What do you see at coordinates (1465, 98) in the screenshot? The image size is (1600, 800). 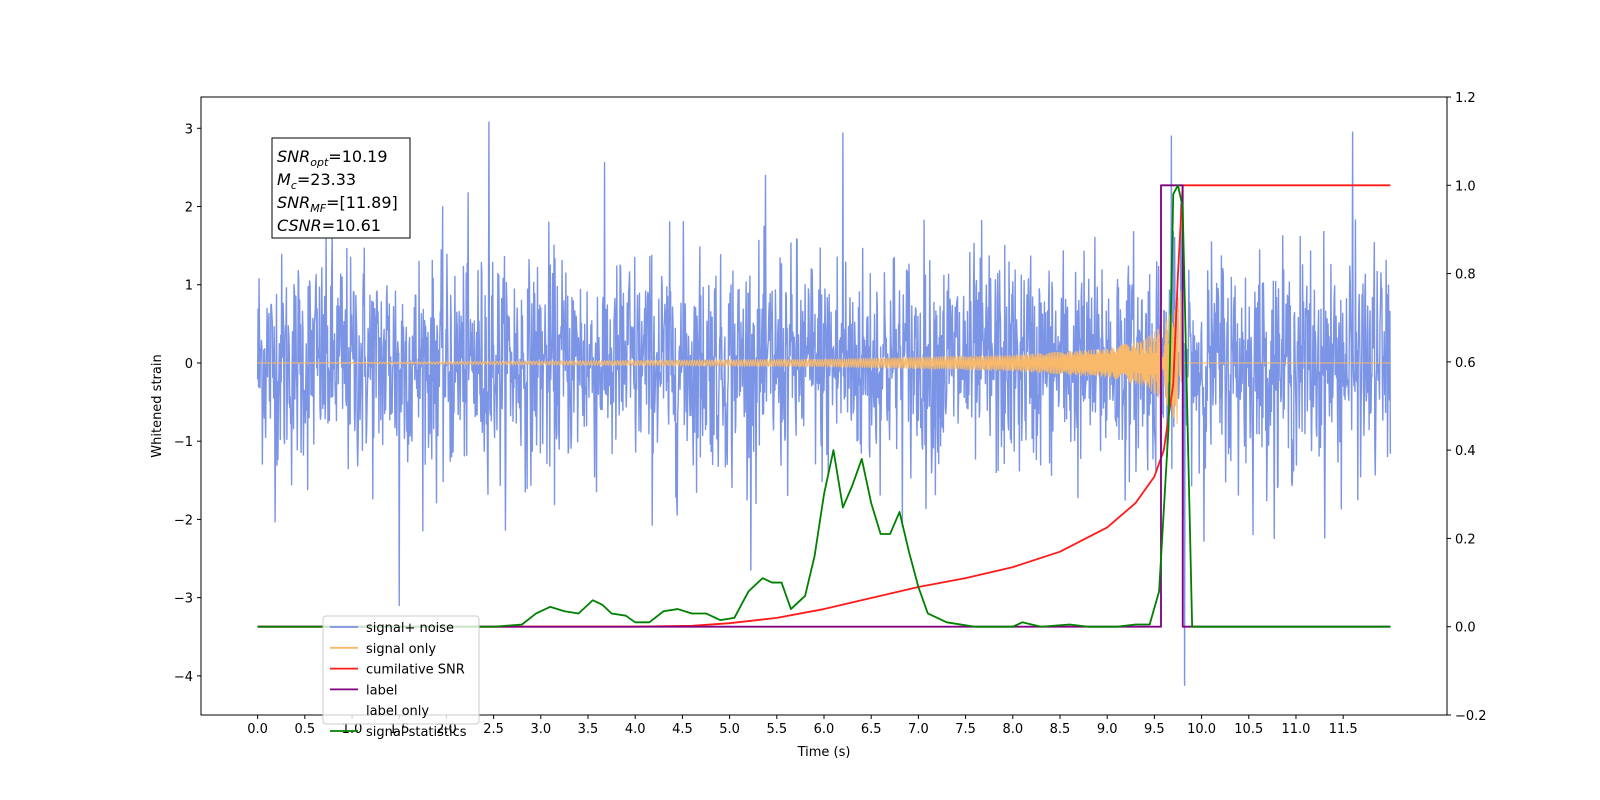 I see `y-tick-label-right: 1.2` at bounding box center [1465, 98].